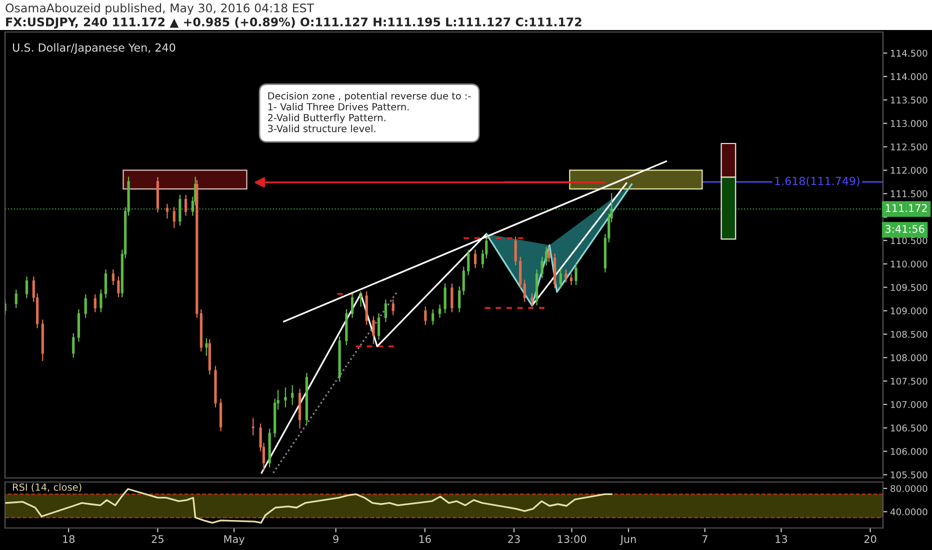 The height and width of the screenshot is (550, 932). Describe the element at coordinates (47, 487) in the screenshot. I see `chart-title: RSI (14, close)` at that location.